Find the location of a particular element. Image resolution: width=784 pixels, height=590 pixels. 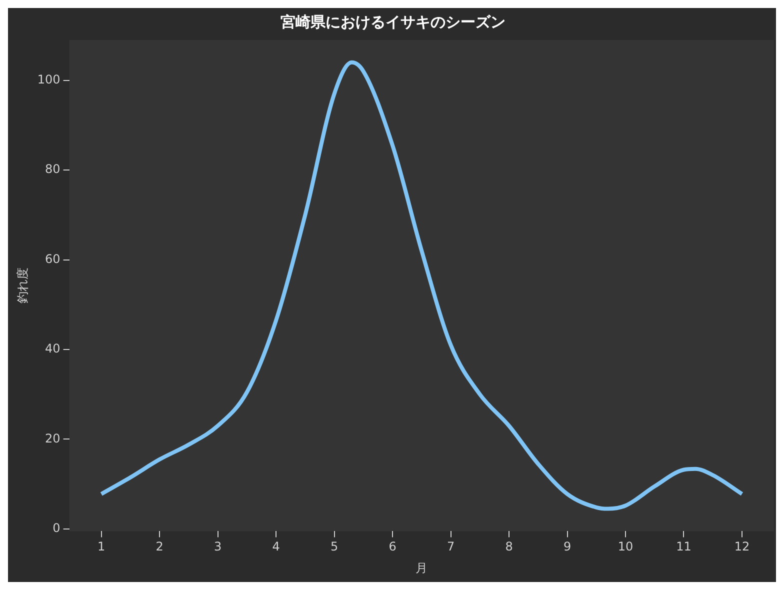

x-tick-label: 6 is located at coordinates (392, 547).